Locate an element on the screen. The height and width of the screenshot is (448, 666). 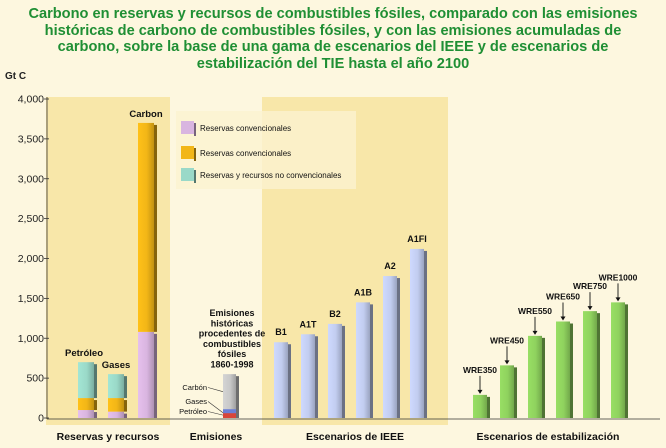
bar-a1b is located at coordinates (363, 360).